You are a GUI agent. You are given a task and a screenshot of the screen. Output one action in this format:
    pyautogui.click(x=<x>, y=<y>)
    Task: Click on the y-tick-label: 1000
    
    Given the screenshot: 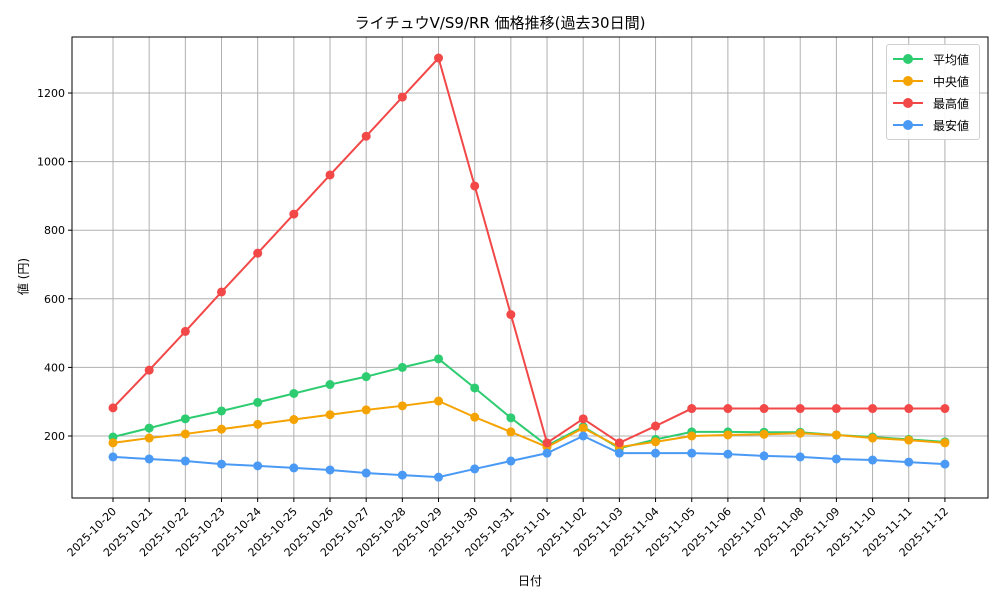 What is the action you would take?
    pyautogui.click(x=51, y=162)
    